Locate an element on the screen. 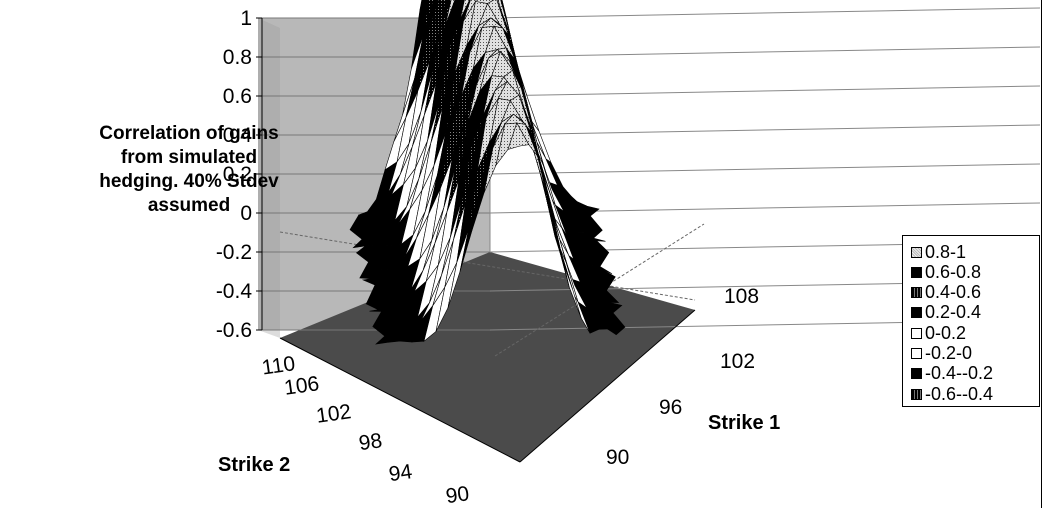  z-tick-label: 0.6 is located at coordinates (237, 96).